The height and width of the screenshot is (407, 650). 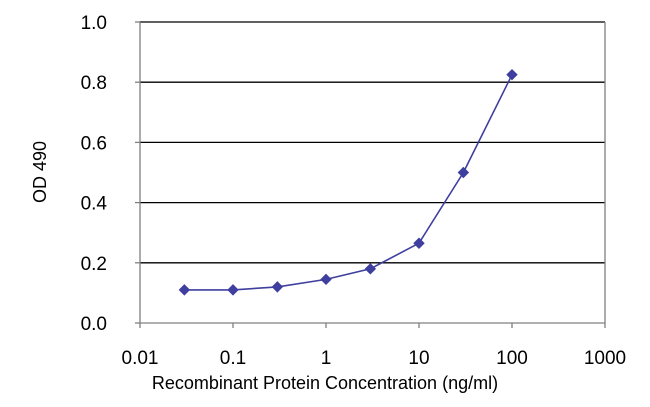 I want to click on x-tick-label-0: 0.01, so click(x=140, y=358).